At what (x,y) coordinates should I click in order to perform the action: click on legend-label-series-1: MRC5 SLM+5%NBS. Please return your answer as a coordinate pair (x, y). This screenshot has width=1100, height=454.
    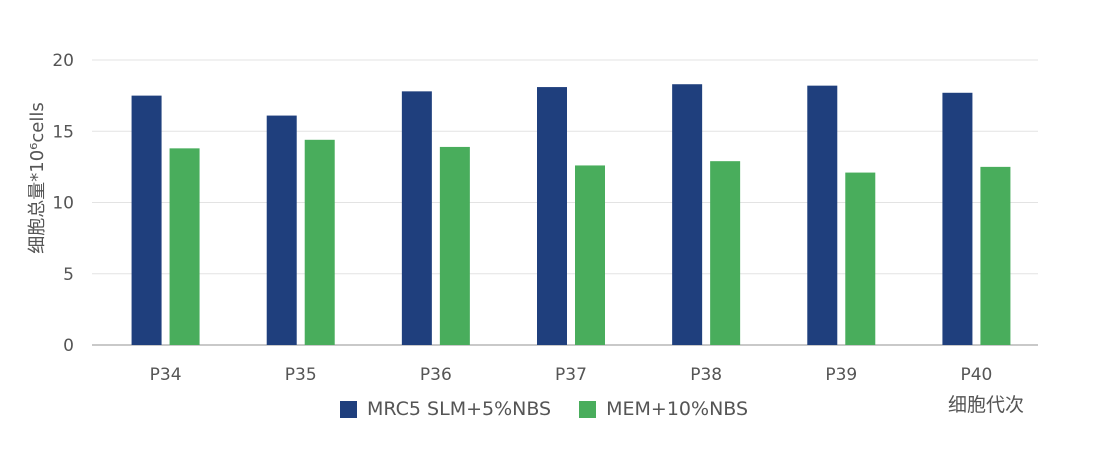
    Looking at the image, I should click on (459, 409).